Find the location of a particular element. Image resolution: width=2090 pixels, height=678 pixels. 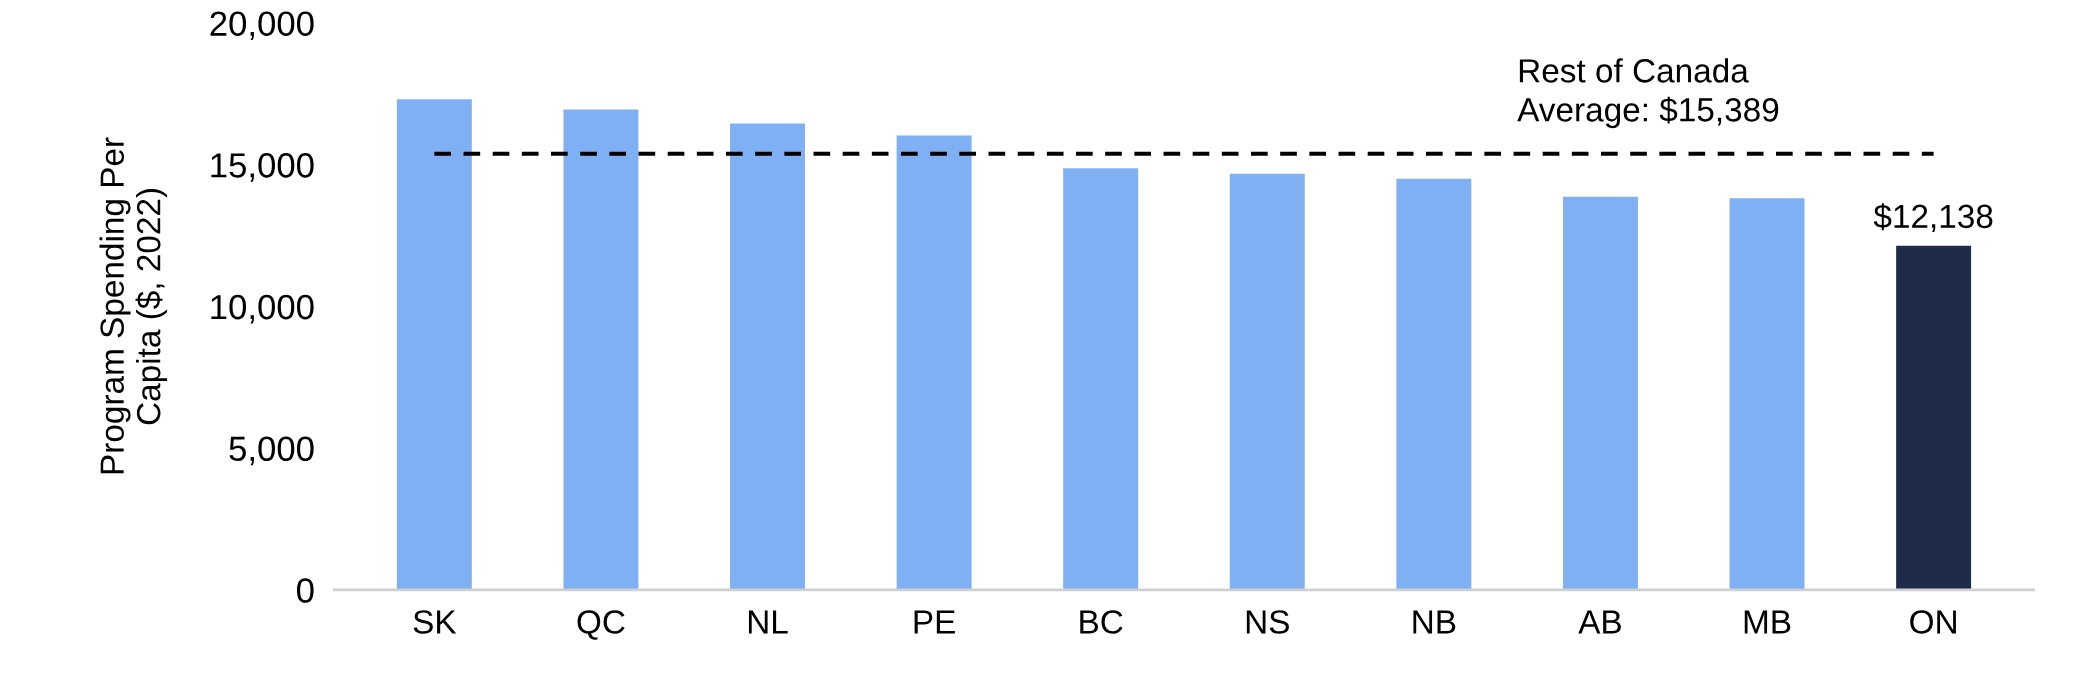

x-tick-label: NS is located at coordinates (1267, 622).